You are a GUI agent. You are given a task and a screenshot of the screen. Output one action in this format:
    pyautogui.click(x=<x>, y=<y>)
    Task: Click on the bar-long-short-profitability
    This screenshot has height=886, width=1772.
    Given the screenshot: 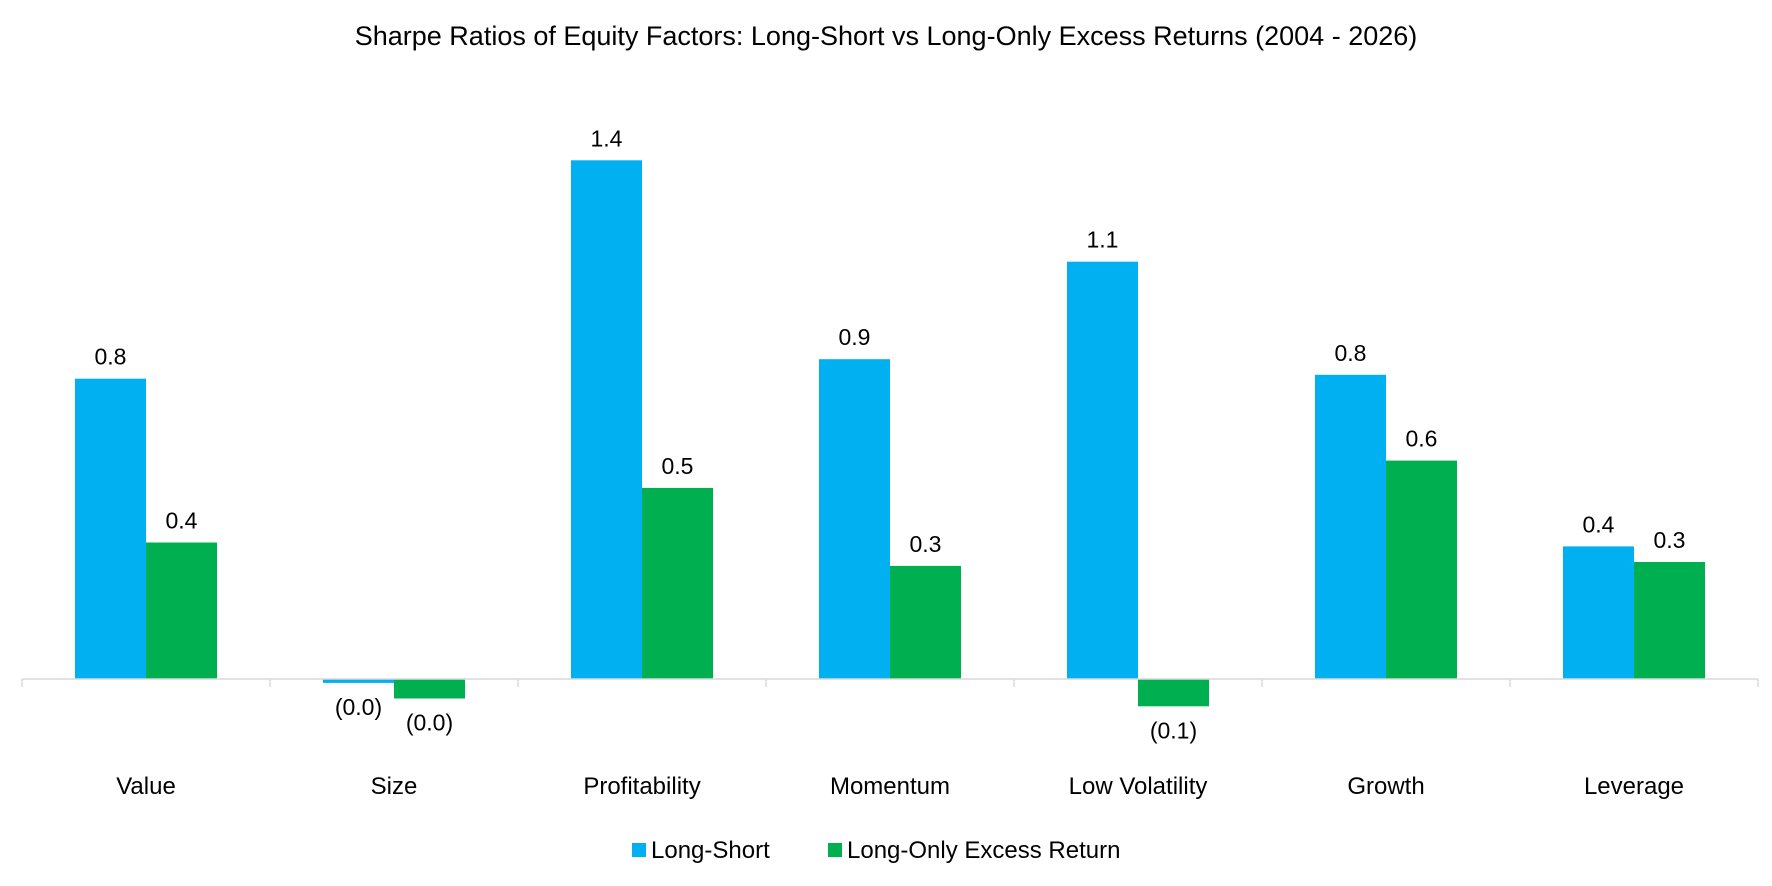 What is the action you would take?
    pyautogui.click(x=606, y=420)
    